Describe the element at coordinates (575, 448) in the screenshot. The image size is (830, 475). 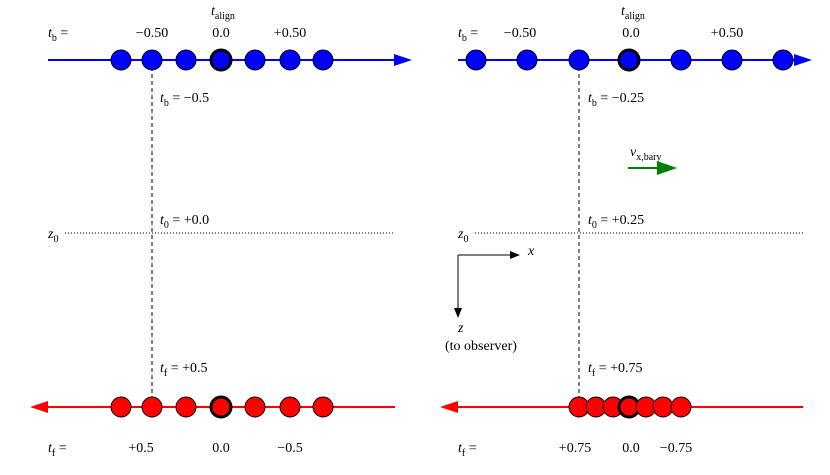
I see `label: +0.75` at that location.